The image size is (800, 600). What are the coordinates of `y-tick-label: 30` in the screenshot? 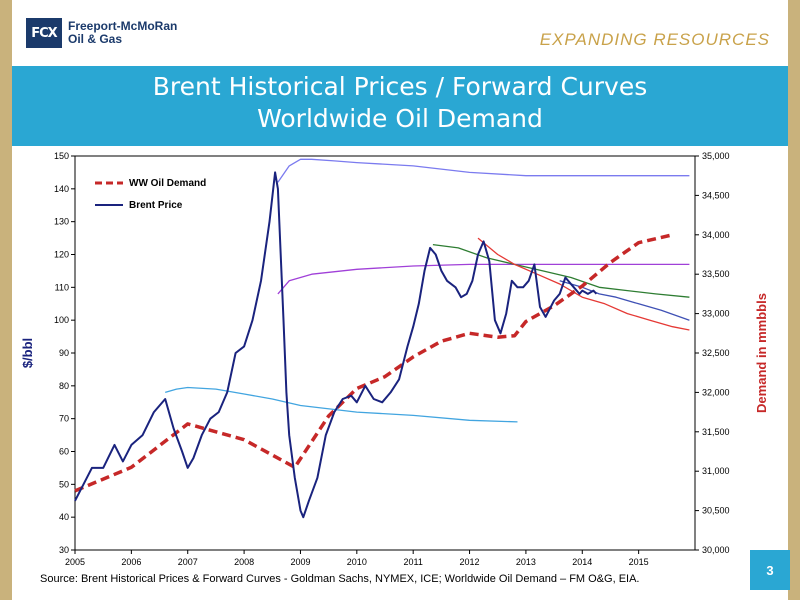 It's located at (64, 550).